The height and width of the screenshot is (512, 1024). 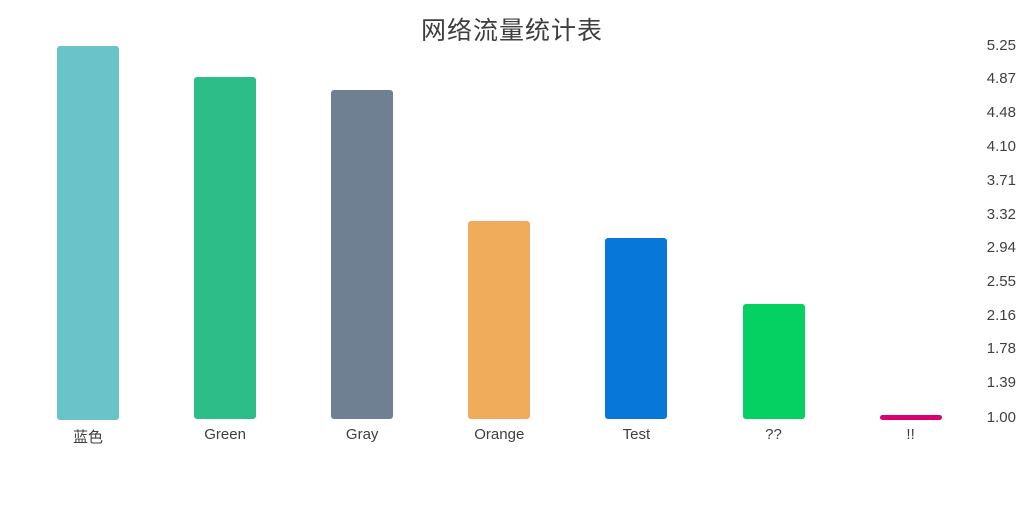 I want to click on bar-!!, so click(x=910, y=417).